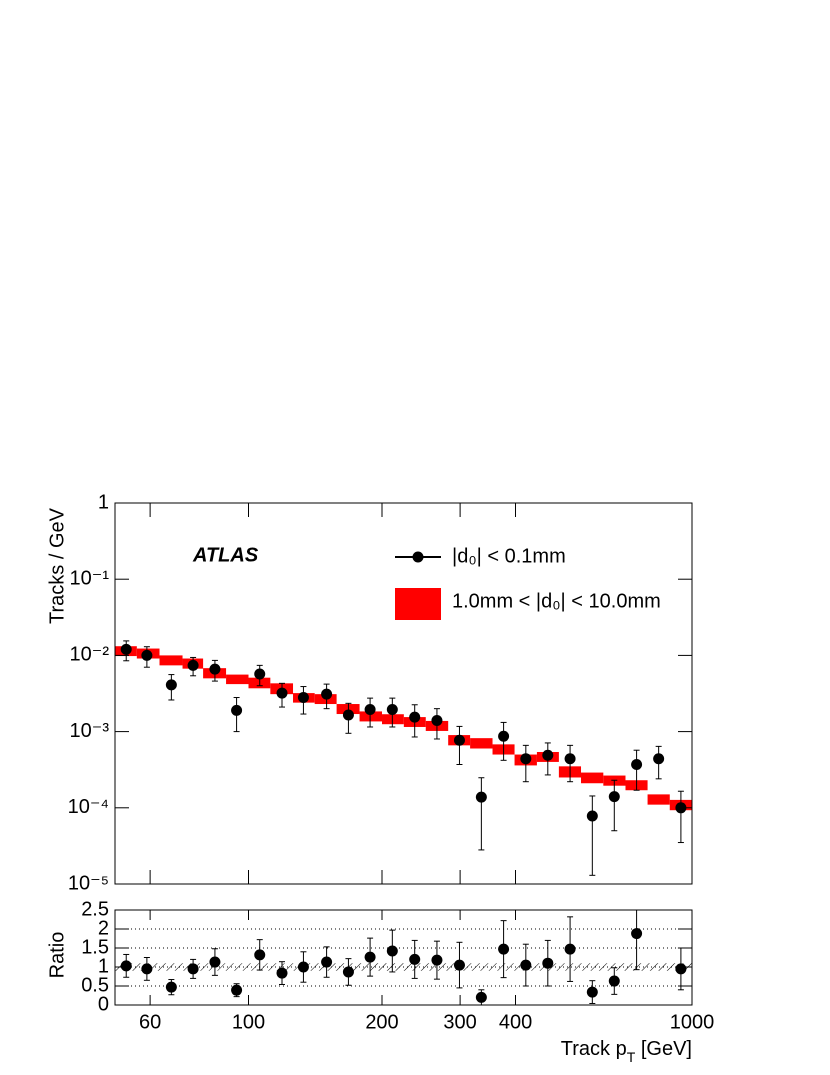 The height and width of the screenshot is (1075, 830). I want to click on y-axis-label: Tracks / GeV, so click(57, 565).